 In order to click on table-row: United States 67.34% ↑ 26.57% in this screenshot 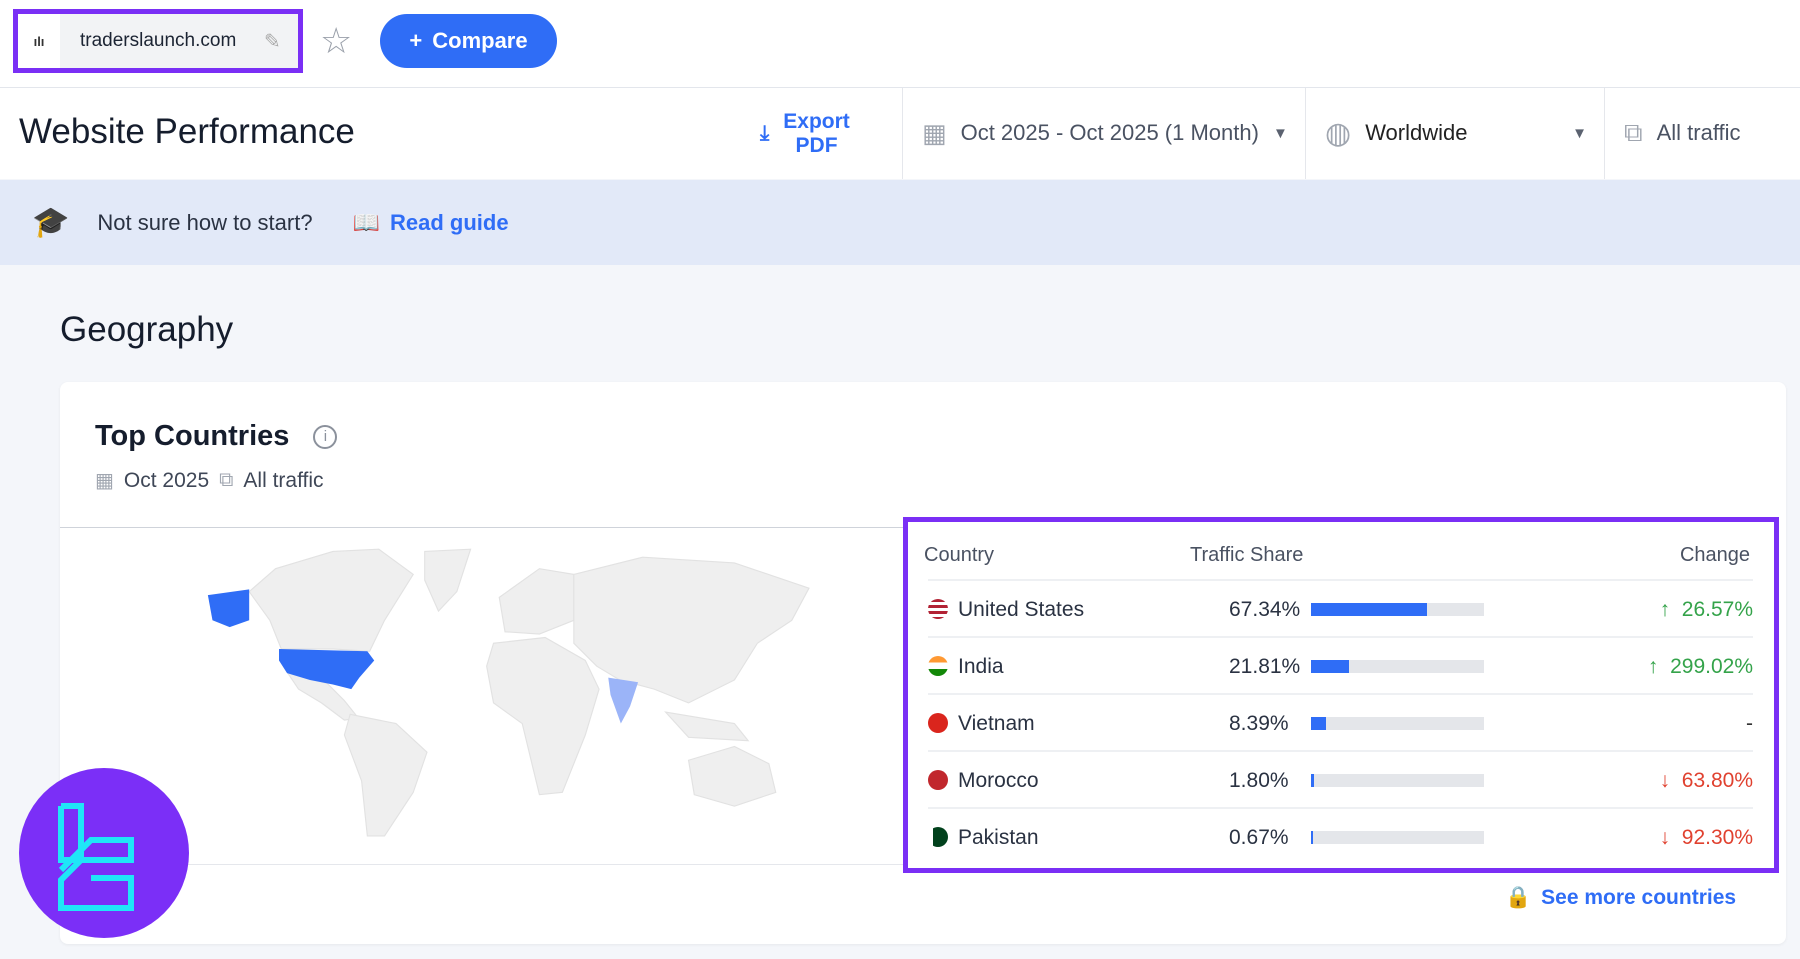, I will do `click(1340, 607)`.